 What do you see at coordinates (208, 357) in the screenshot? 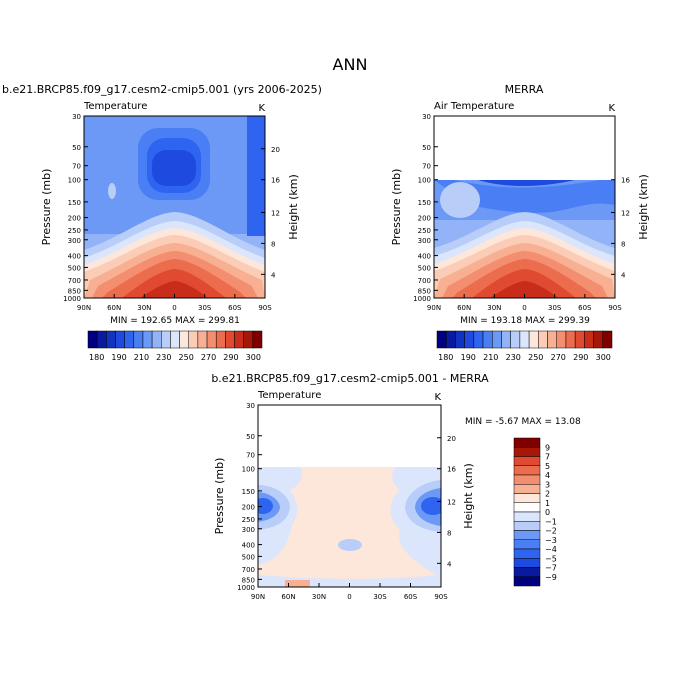
I see `colorbar-label: 270` at bounding box center [208, 357].